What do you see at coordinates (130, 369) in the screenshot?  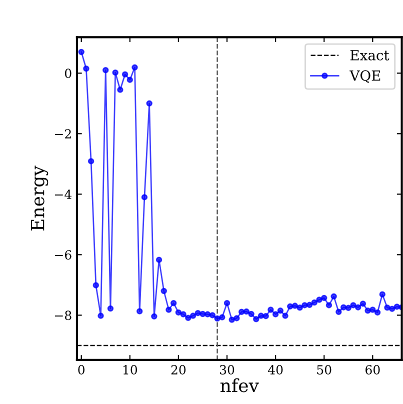 I see `x-tick-label: 10` at bounding box center [130, 369].